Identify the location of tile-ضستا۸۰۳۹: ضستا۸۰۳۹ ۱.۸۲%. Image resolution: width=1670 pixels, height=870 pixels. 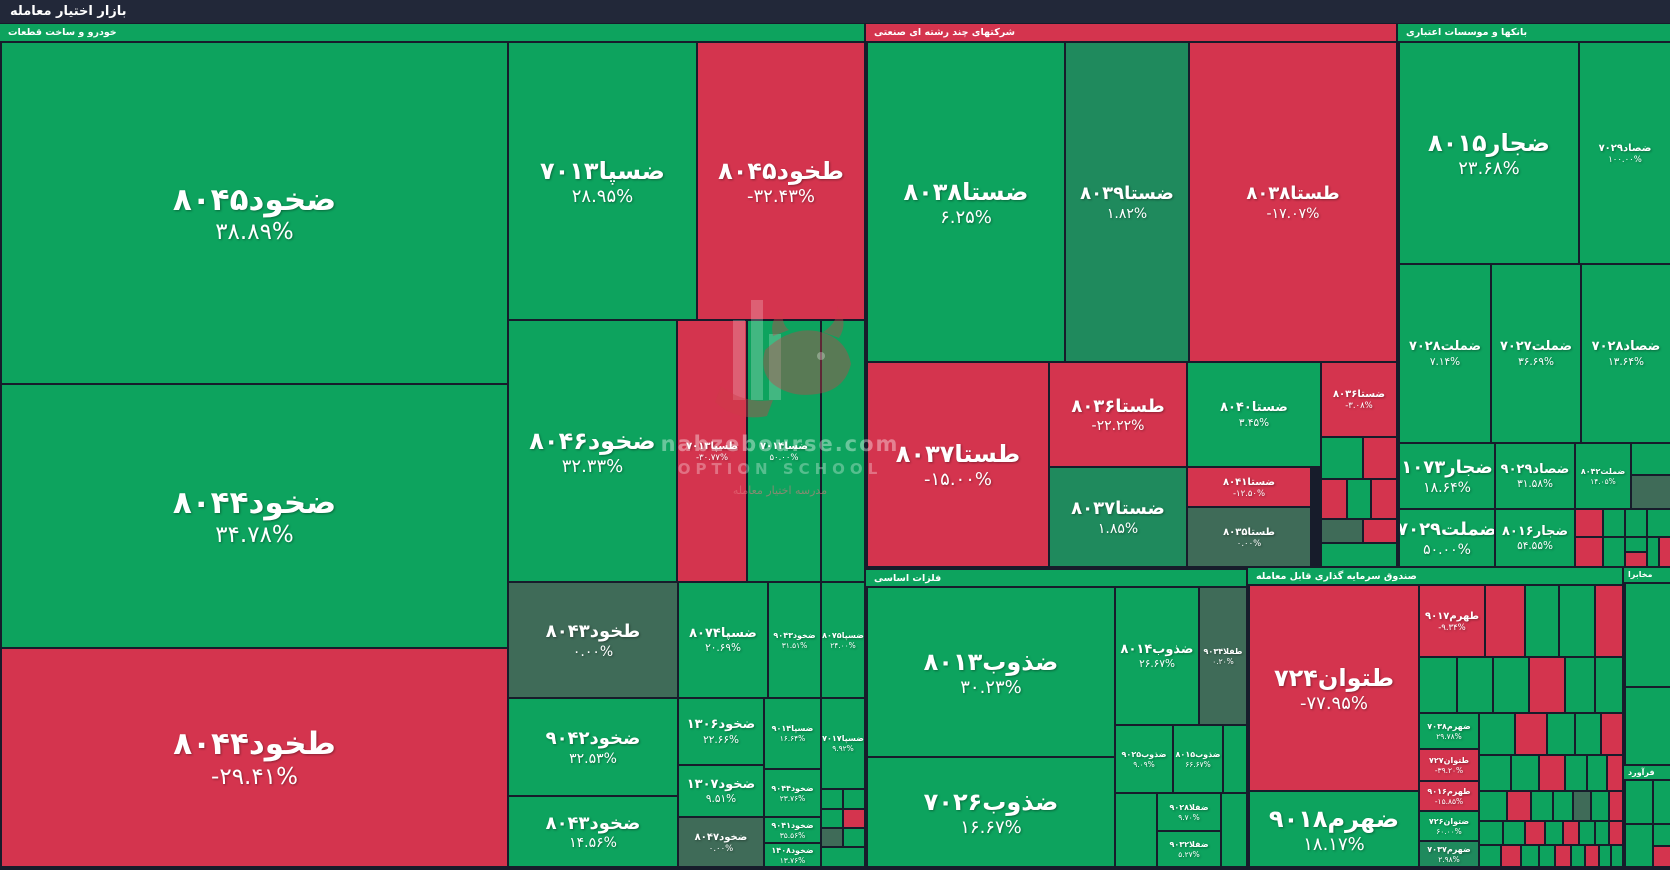
(1127, 202).